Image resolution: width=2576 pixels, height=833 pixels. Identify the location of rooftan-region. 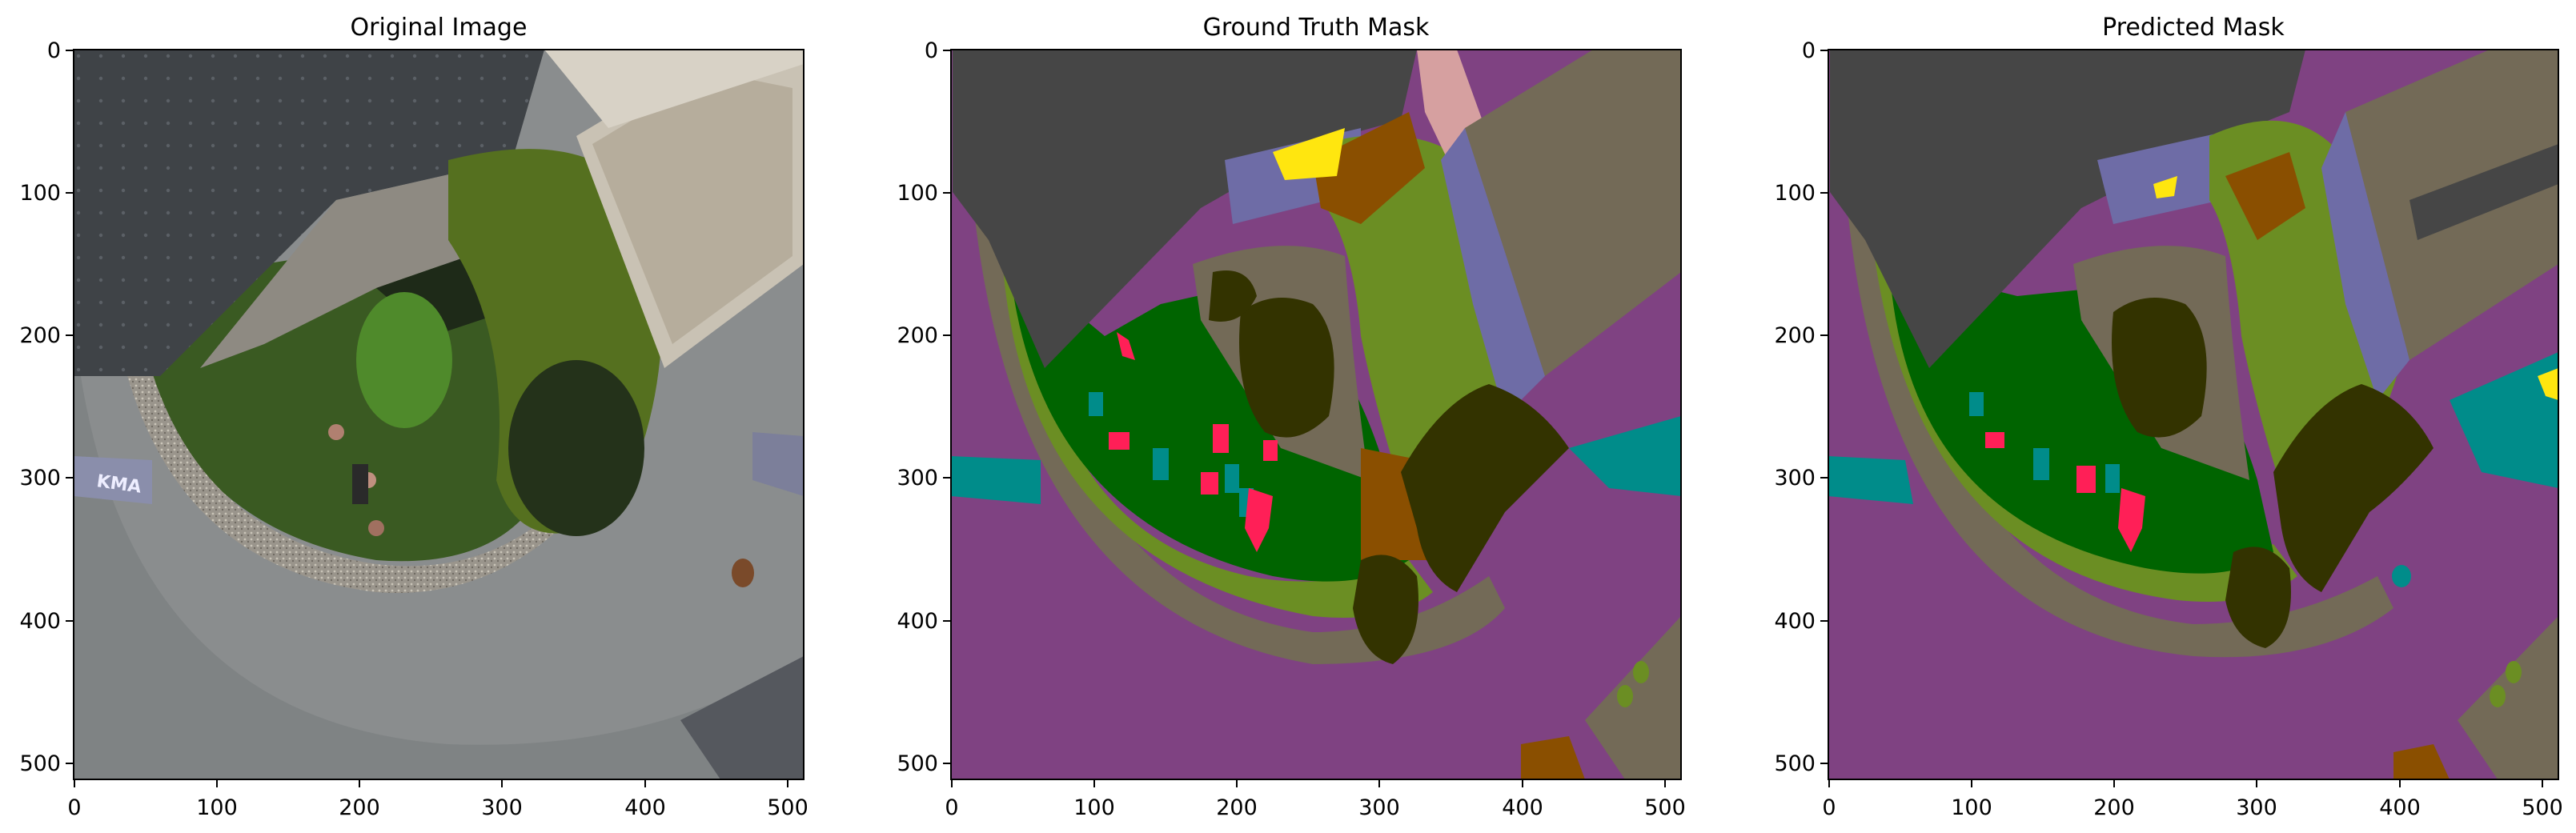
(1573, 213).